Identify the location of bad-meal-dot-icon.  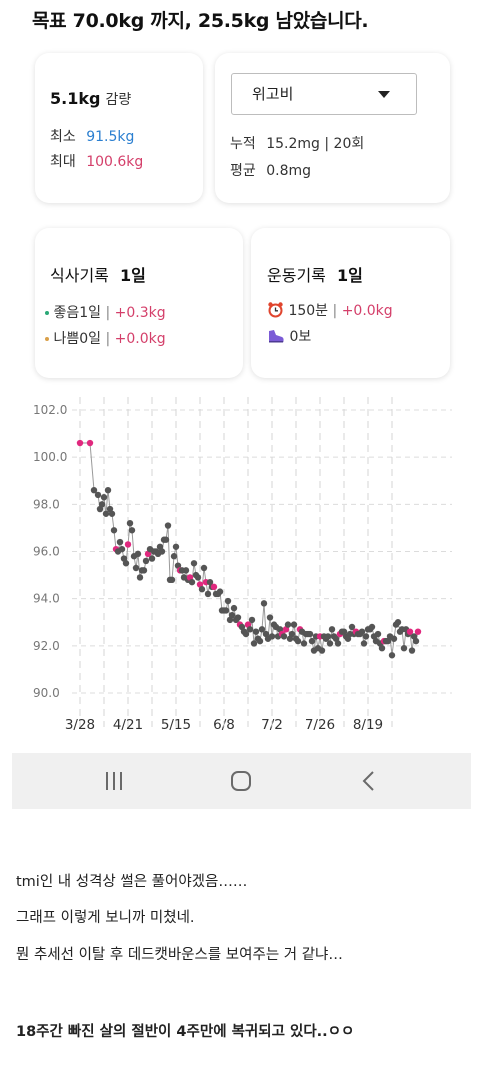
(47, 339).